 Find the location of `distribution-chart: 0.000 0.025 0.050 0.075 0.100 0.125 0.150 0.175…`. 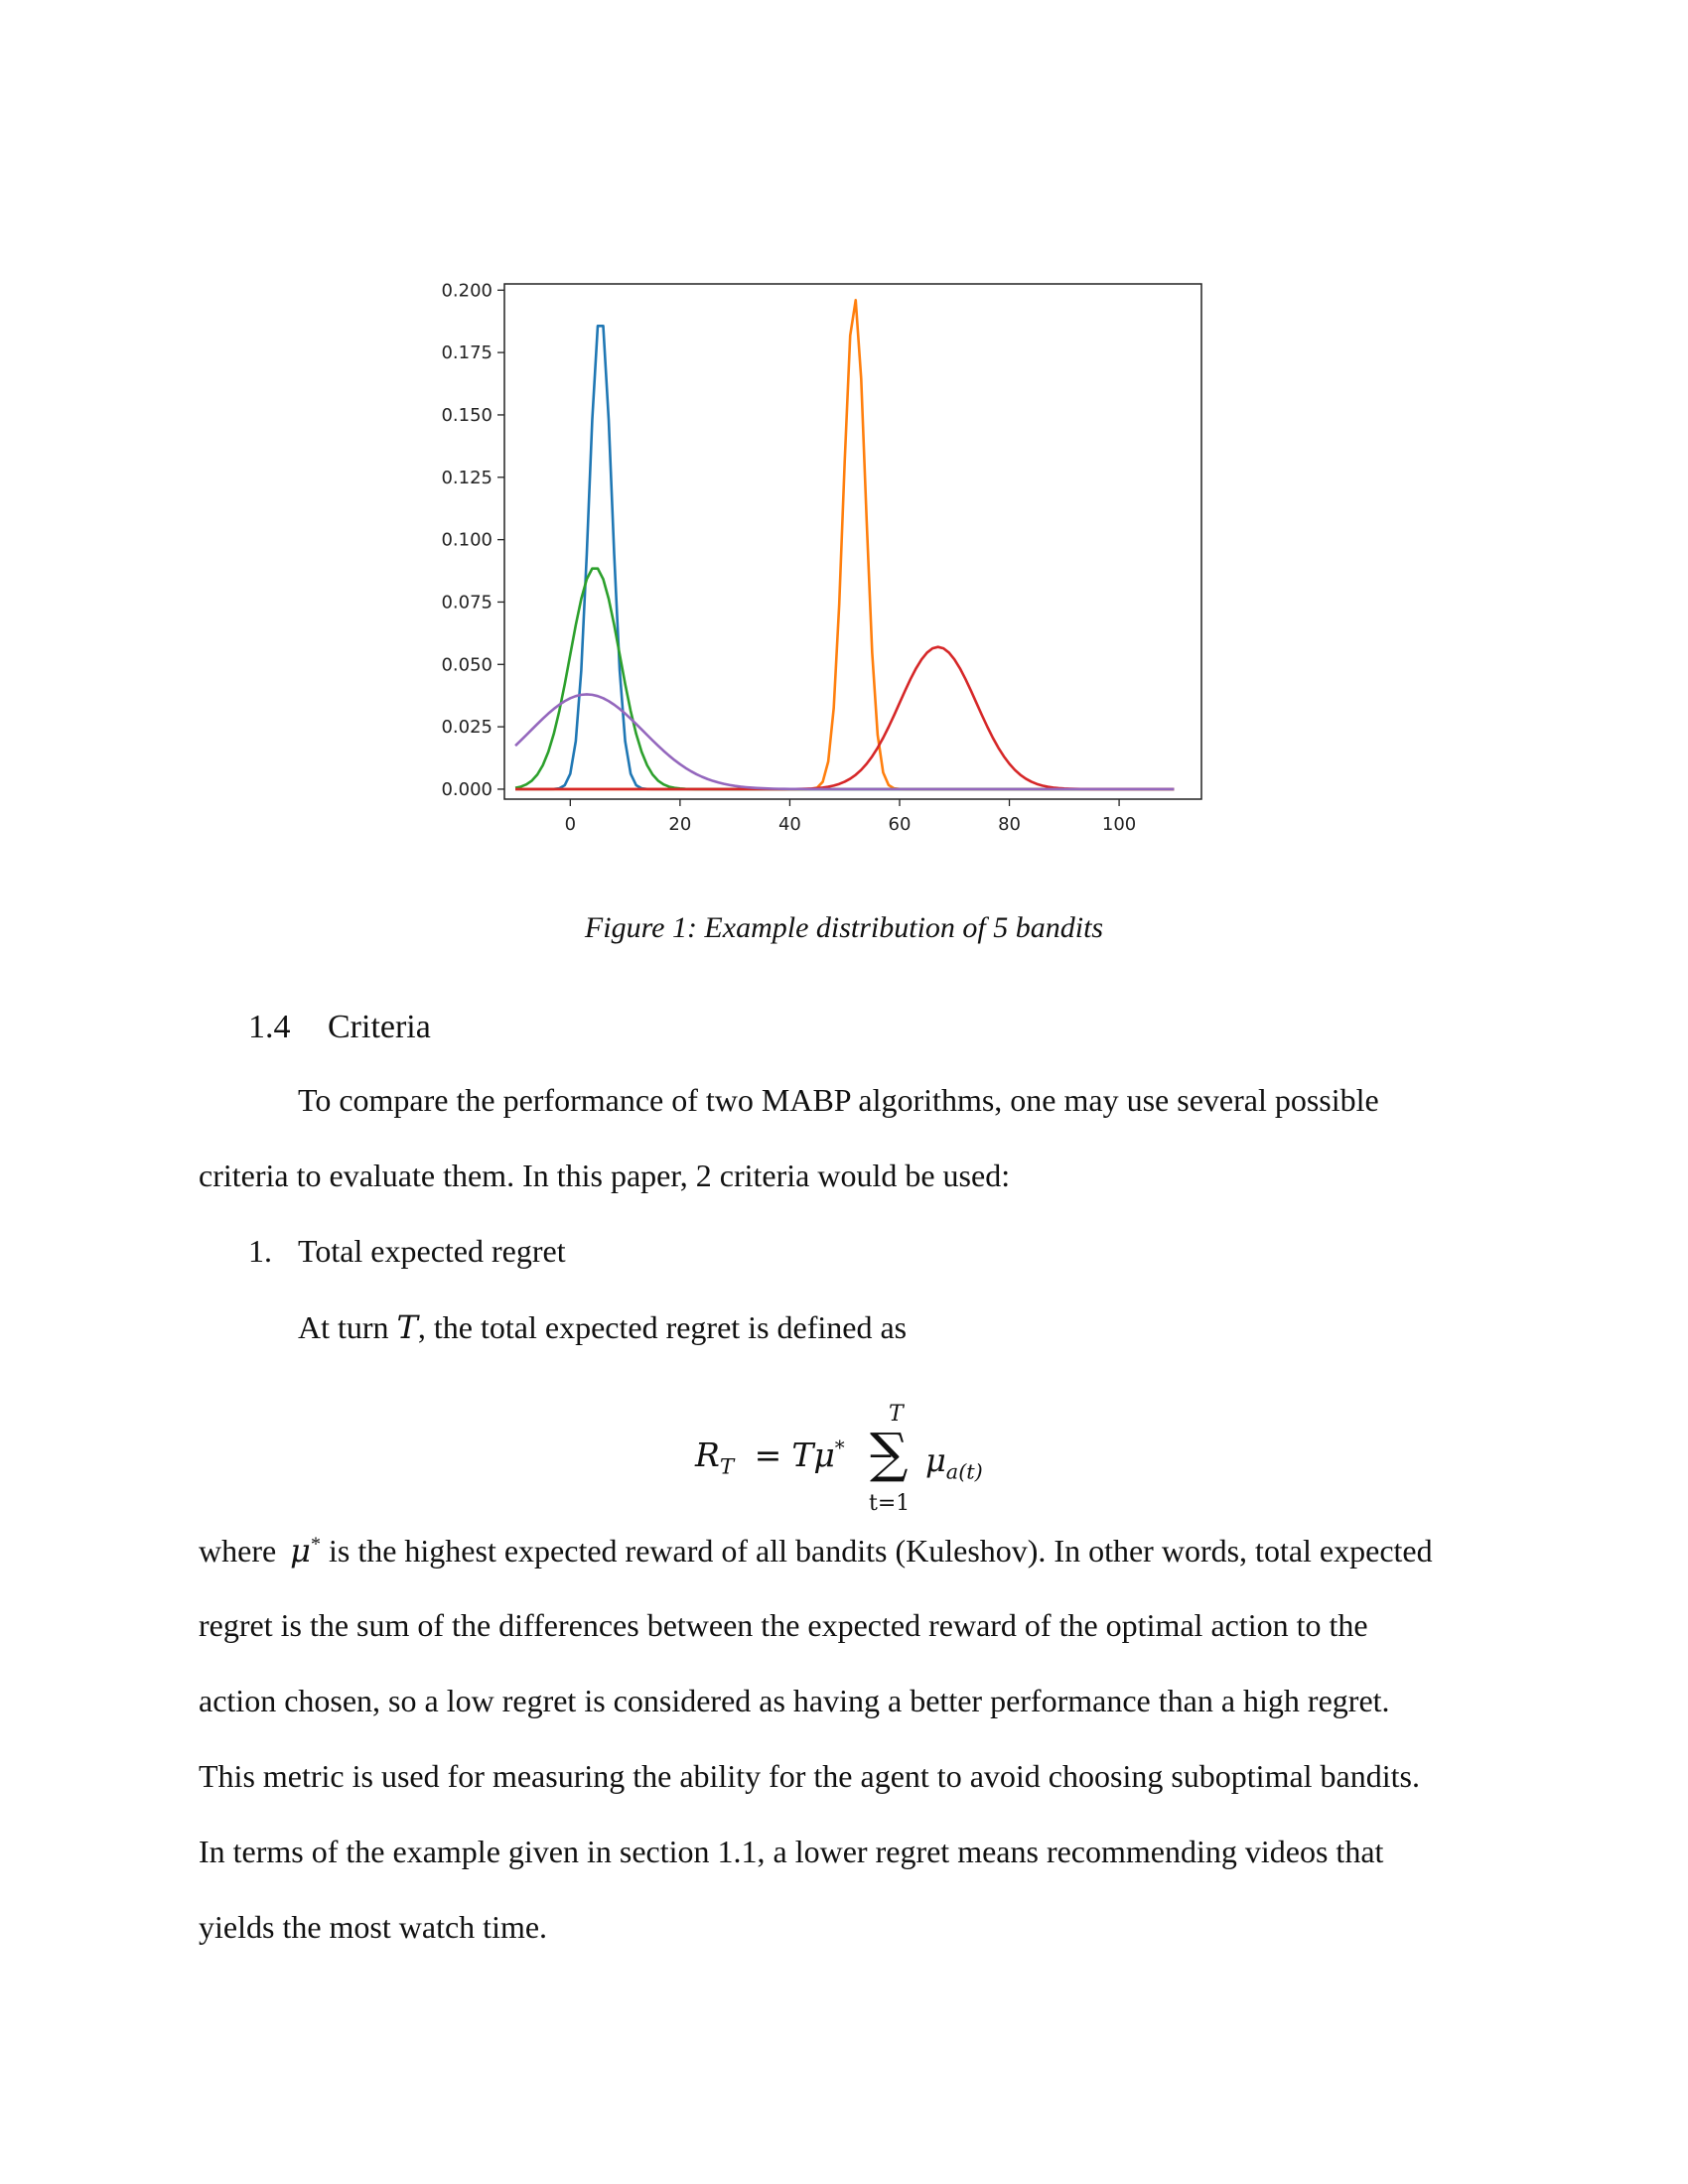

distribution-chart: 0.000 0.025 0.050 0.075 0.100 0.125 0.150 0.175… is located at coordinates (821, 557).